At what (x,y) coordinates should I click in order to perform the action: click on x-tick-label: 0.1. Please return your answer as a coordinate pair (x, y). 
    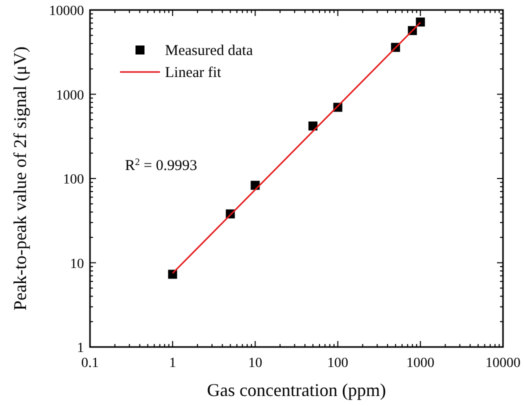
    Looking at the image, I should click on (90, 363).